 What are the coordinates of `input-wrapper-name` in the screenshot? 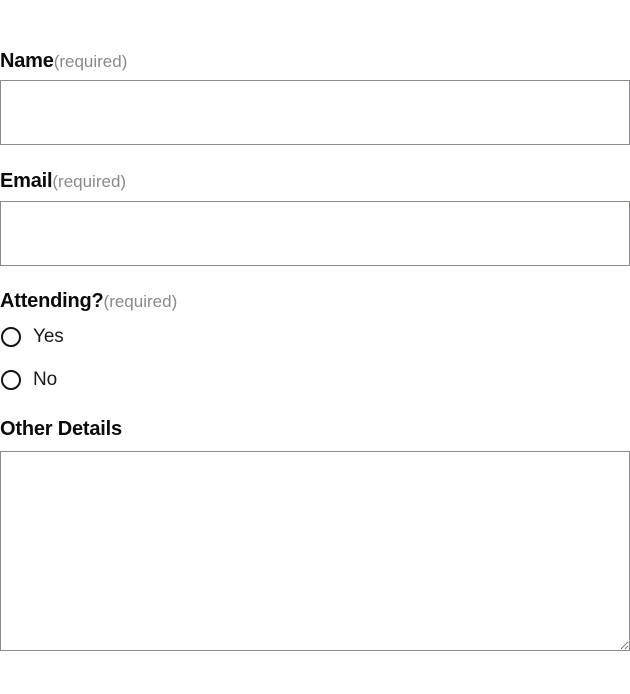 It's located at (315, 112).